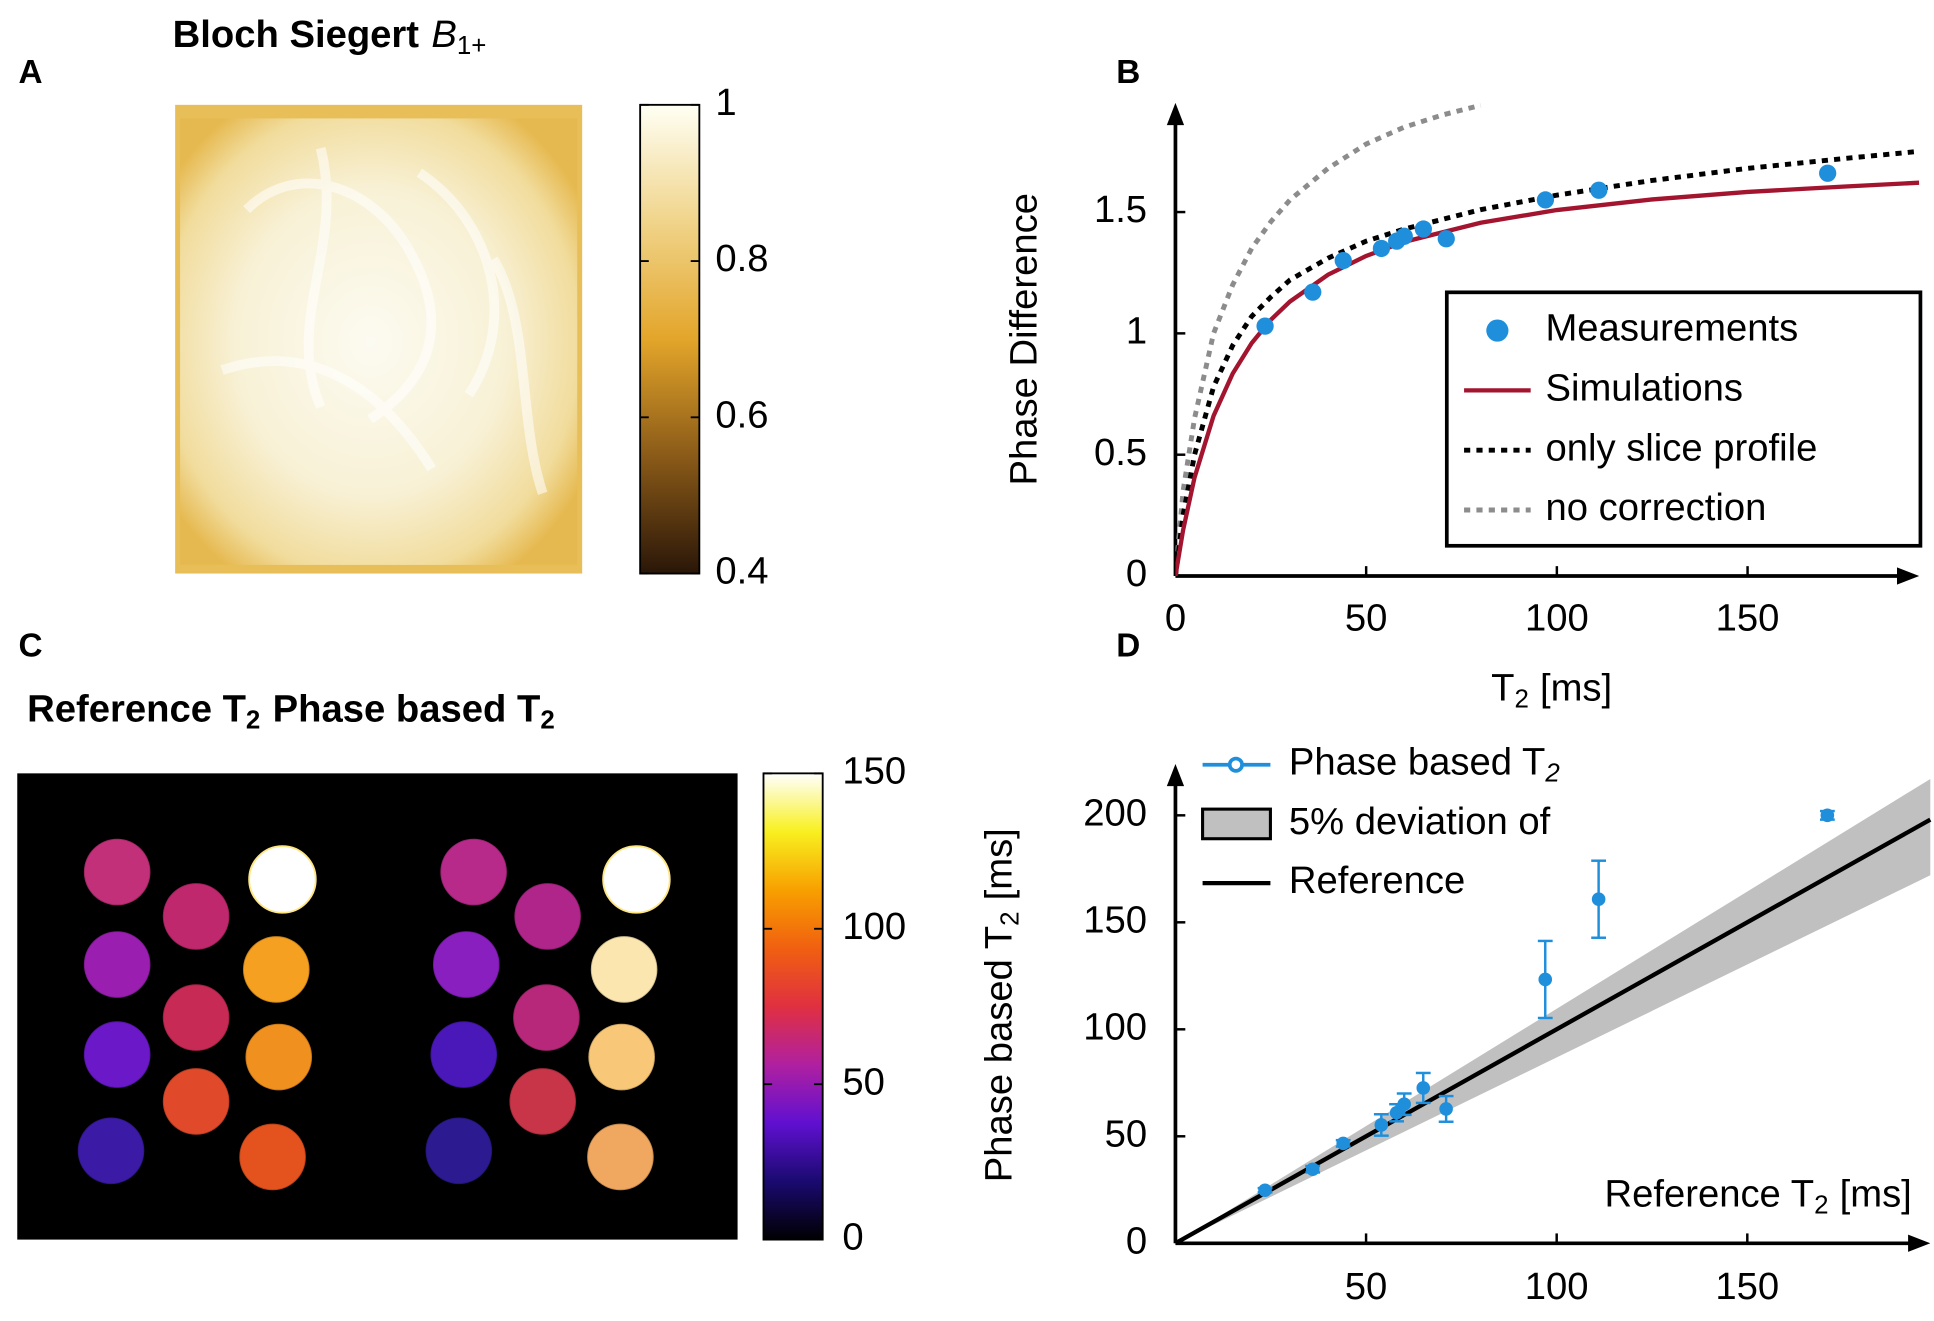 This screenshot has height=1321, width=1934. What do you see at coordinates (1557, 618) in the screenshot?
I see `x-tick-label: 100` at bounding box center [1557, 618].